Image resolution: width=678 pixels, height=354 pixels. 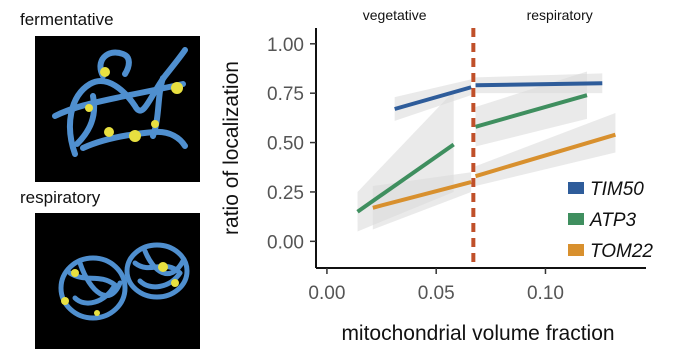 I want to click on y-tick-label: 0.50, so click(x=285, y=144).